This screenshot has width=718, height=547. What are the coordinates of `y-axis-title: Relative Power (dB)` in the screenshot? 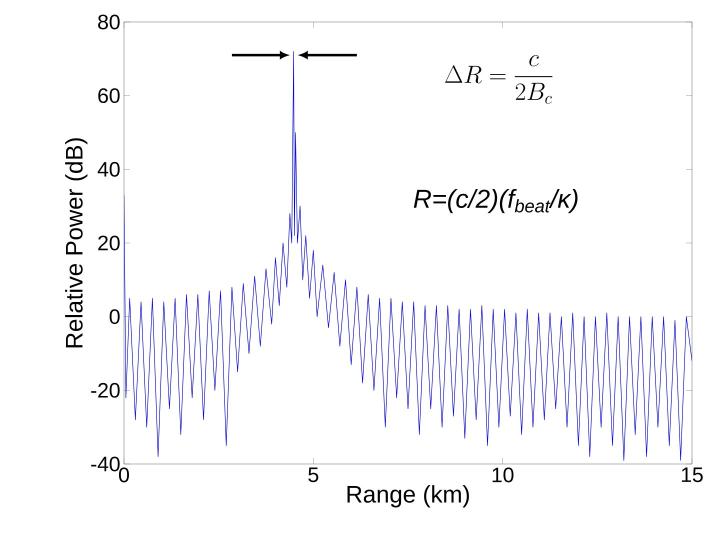 It's located at (76, 243).